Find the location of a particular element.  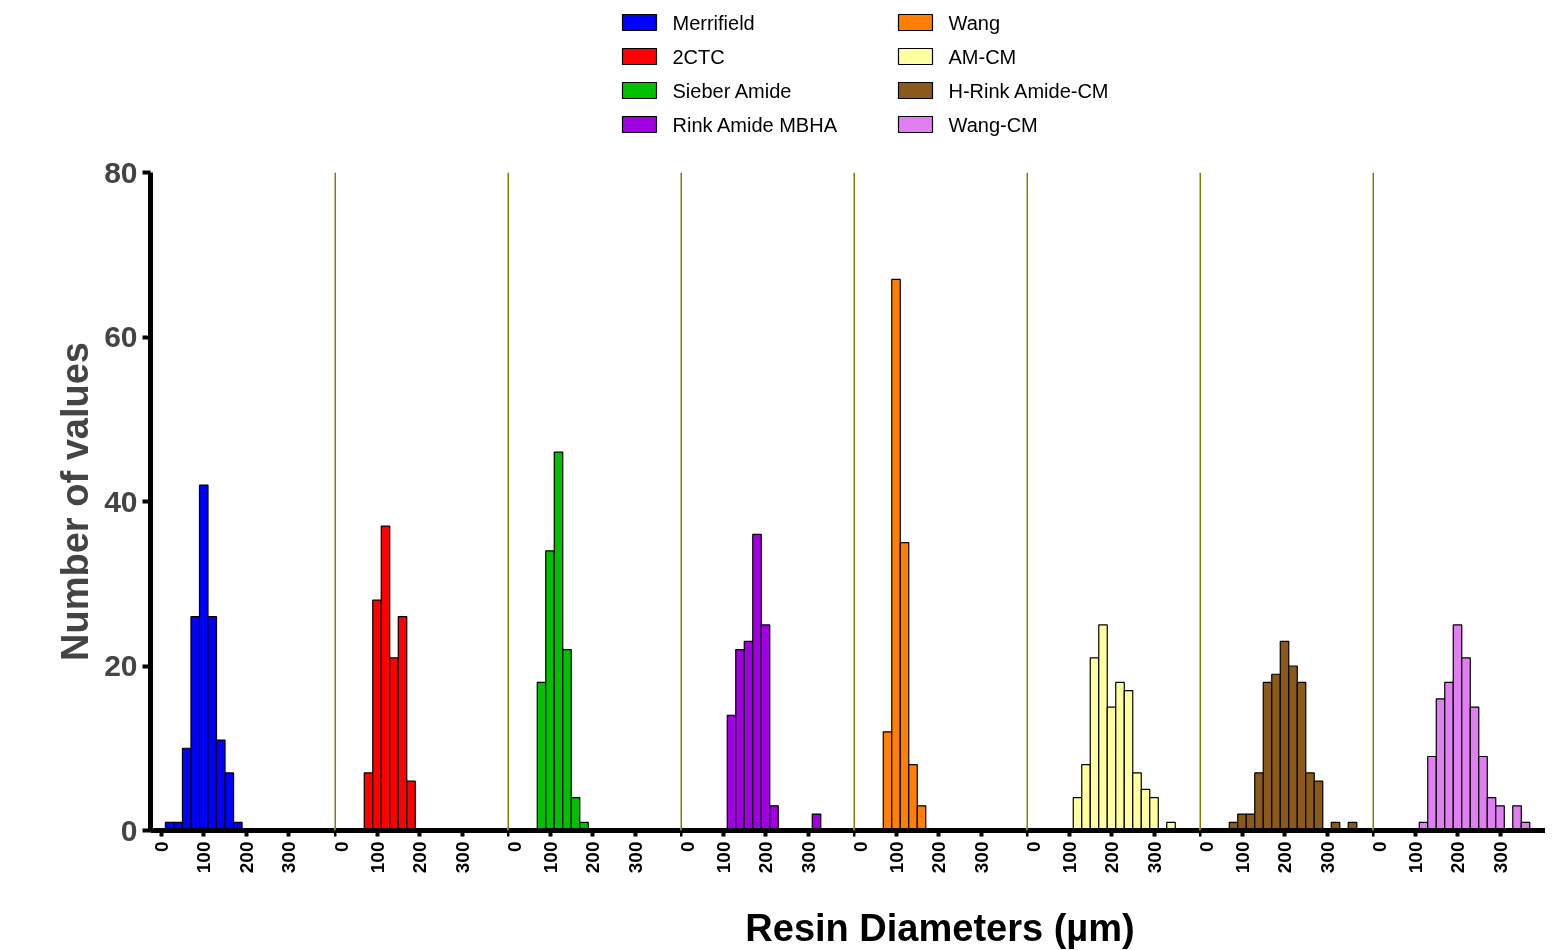

legend-label: Sieber Amide is located at coordinates (732, 90).